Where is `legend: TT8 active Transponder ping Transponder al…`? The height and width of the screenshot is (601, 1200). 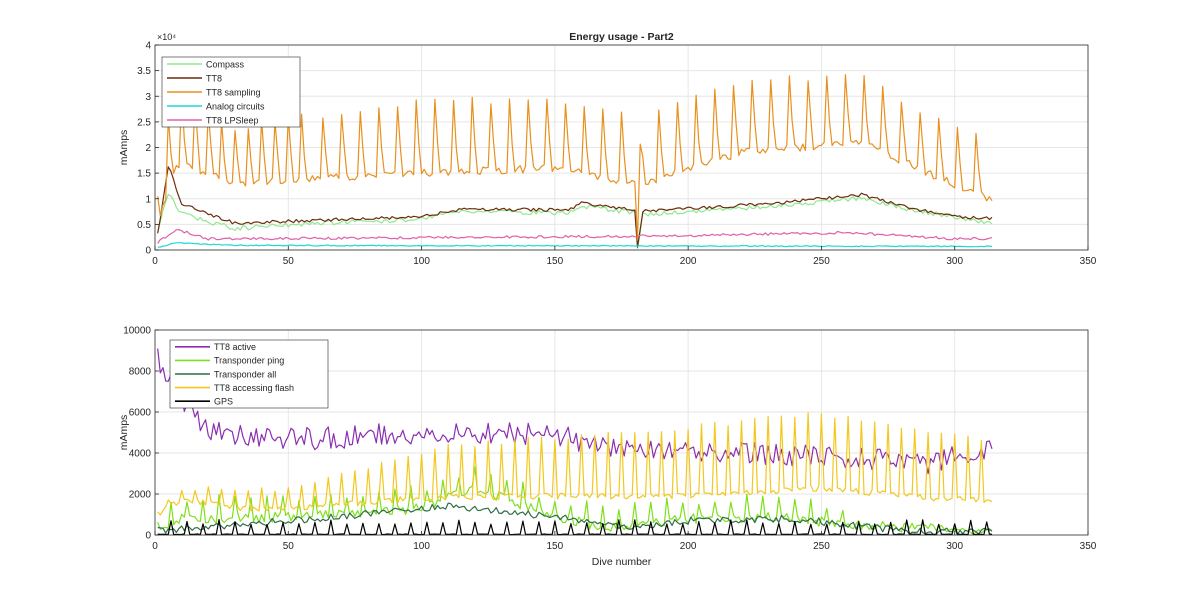 legend: TT8 active Transponder ping Transponder al… is located at coordinates (249, 374).